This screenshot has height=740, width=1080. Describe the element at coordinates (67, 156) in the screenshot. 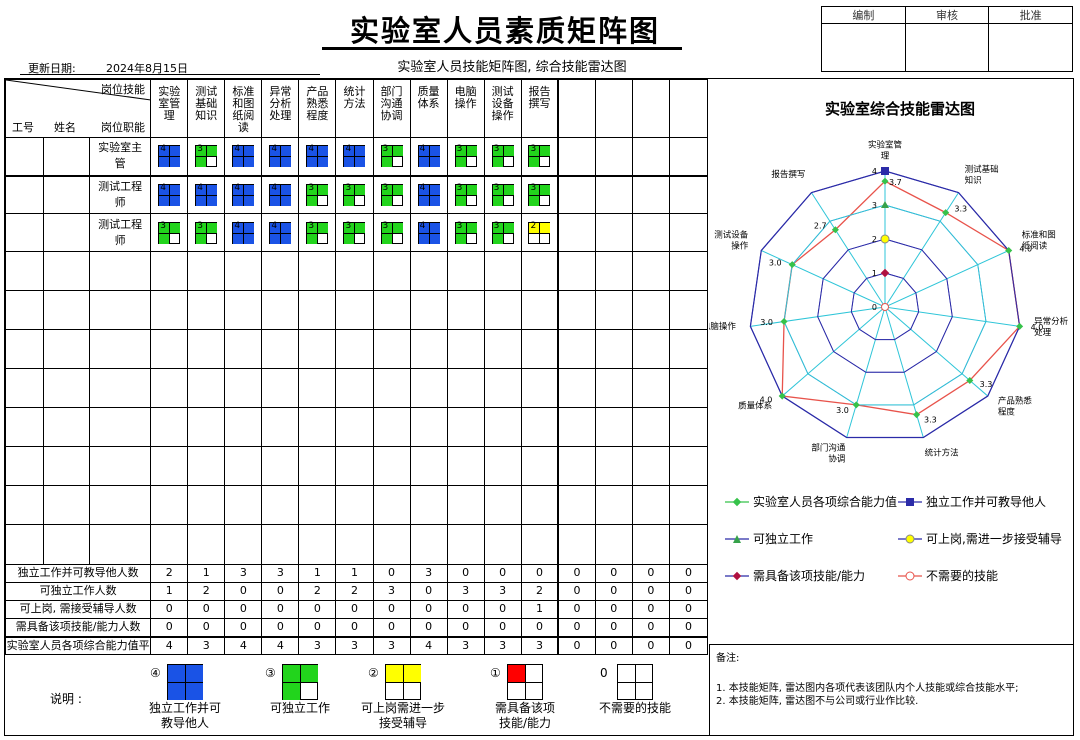

I see `person-name` at that location.